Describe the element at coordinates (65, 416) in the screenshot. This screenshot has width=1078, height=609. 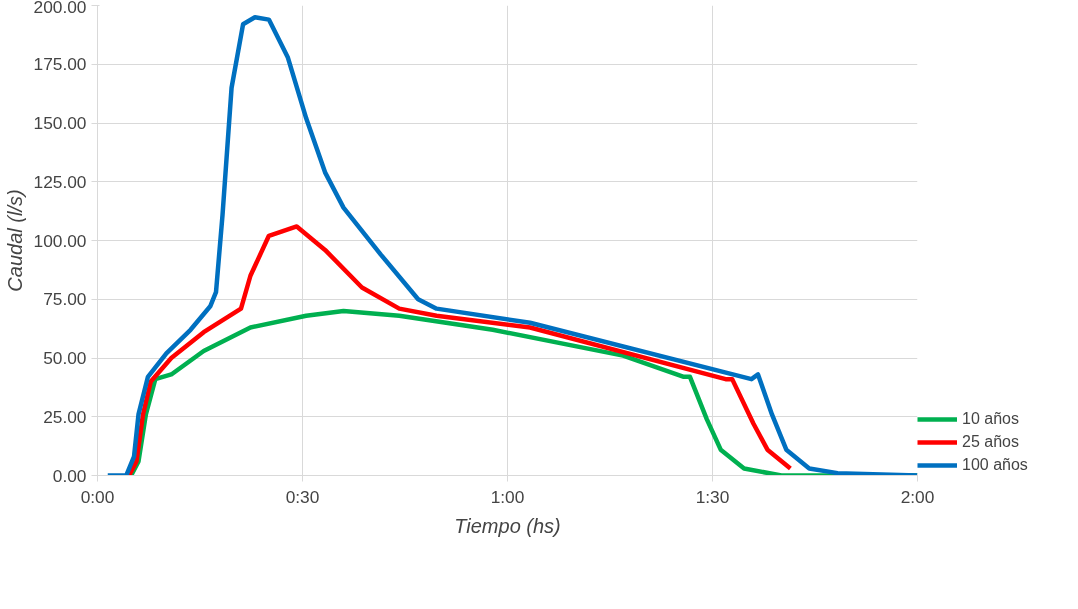
I see `y-tick-label: 25.00` at that location.